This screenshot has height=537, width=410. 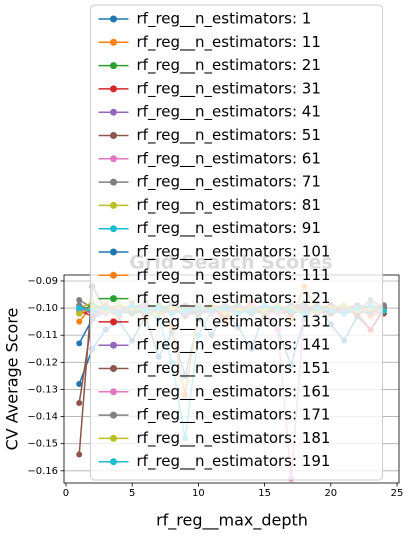 I want to click on legend-label: rf_reg__n_estimators: 61, so click(x=229, y=158).